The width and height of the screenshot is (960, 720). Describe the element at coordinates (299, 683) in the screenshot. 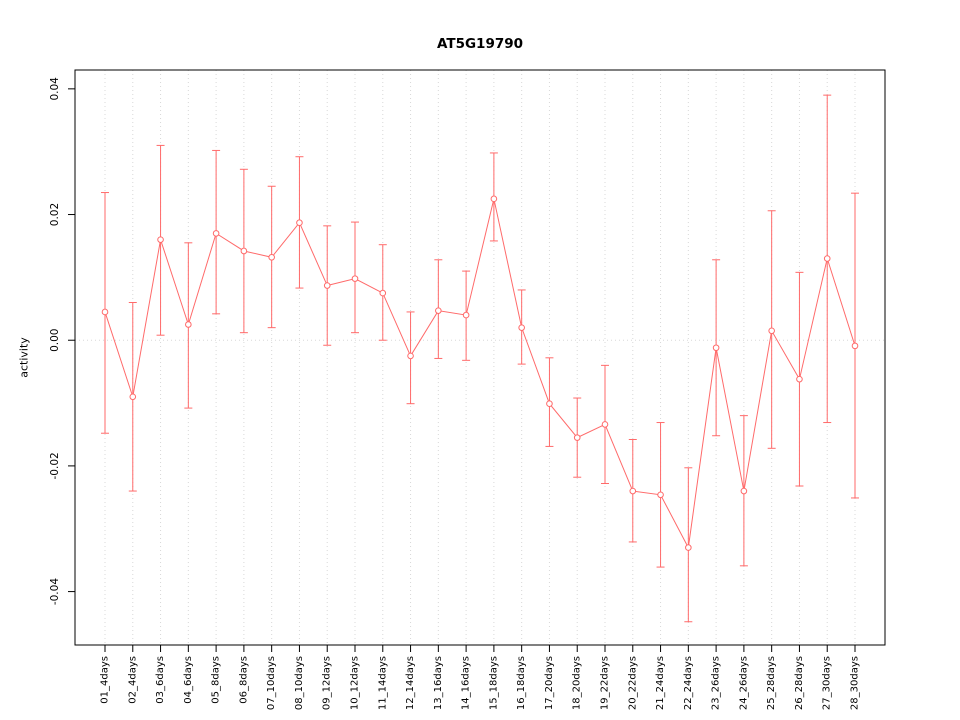

I see `x-tick-label: 08_10days` at that location.